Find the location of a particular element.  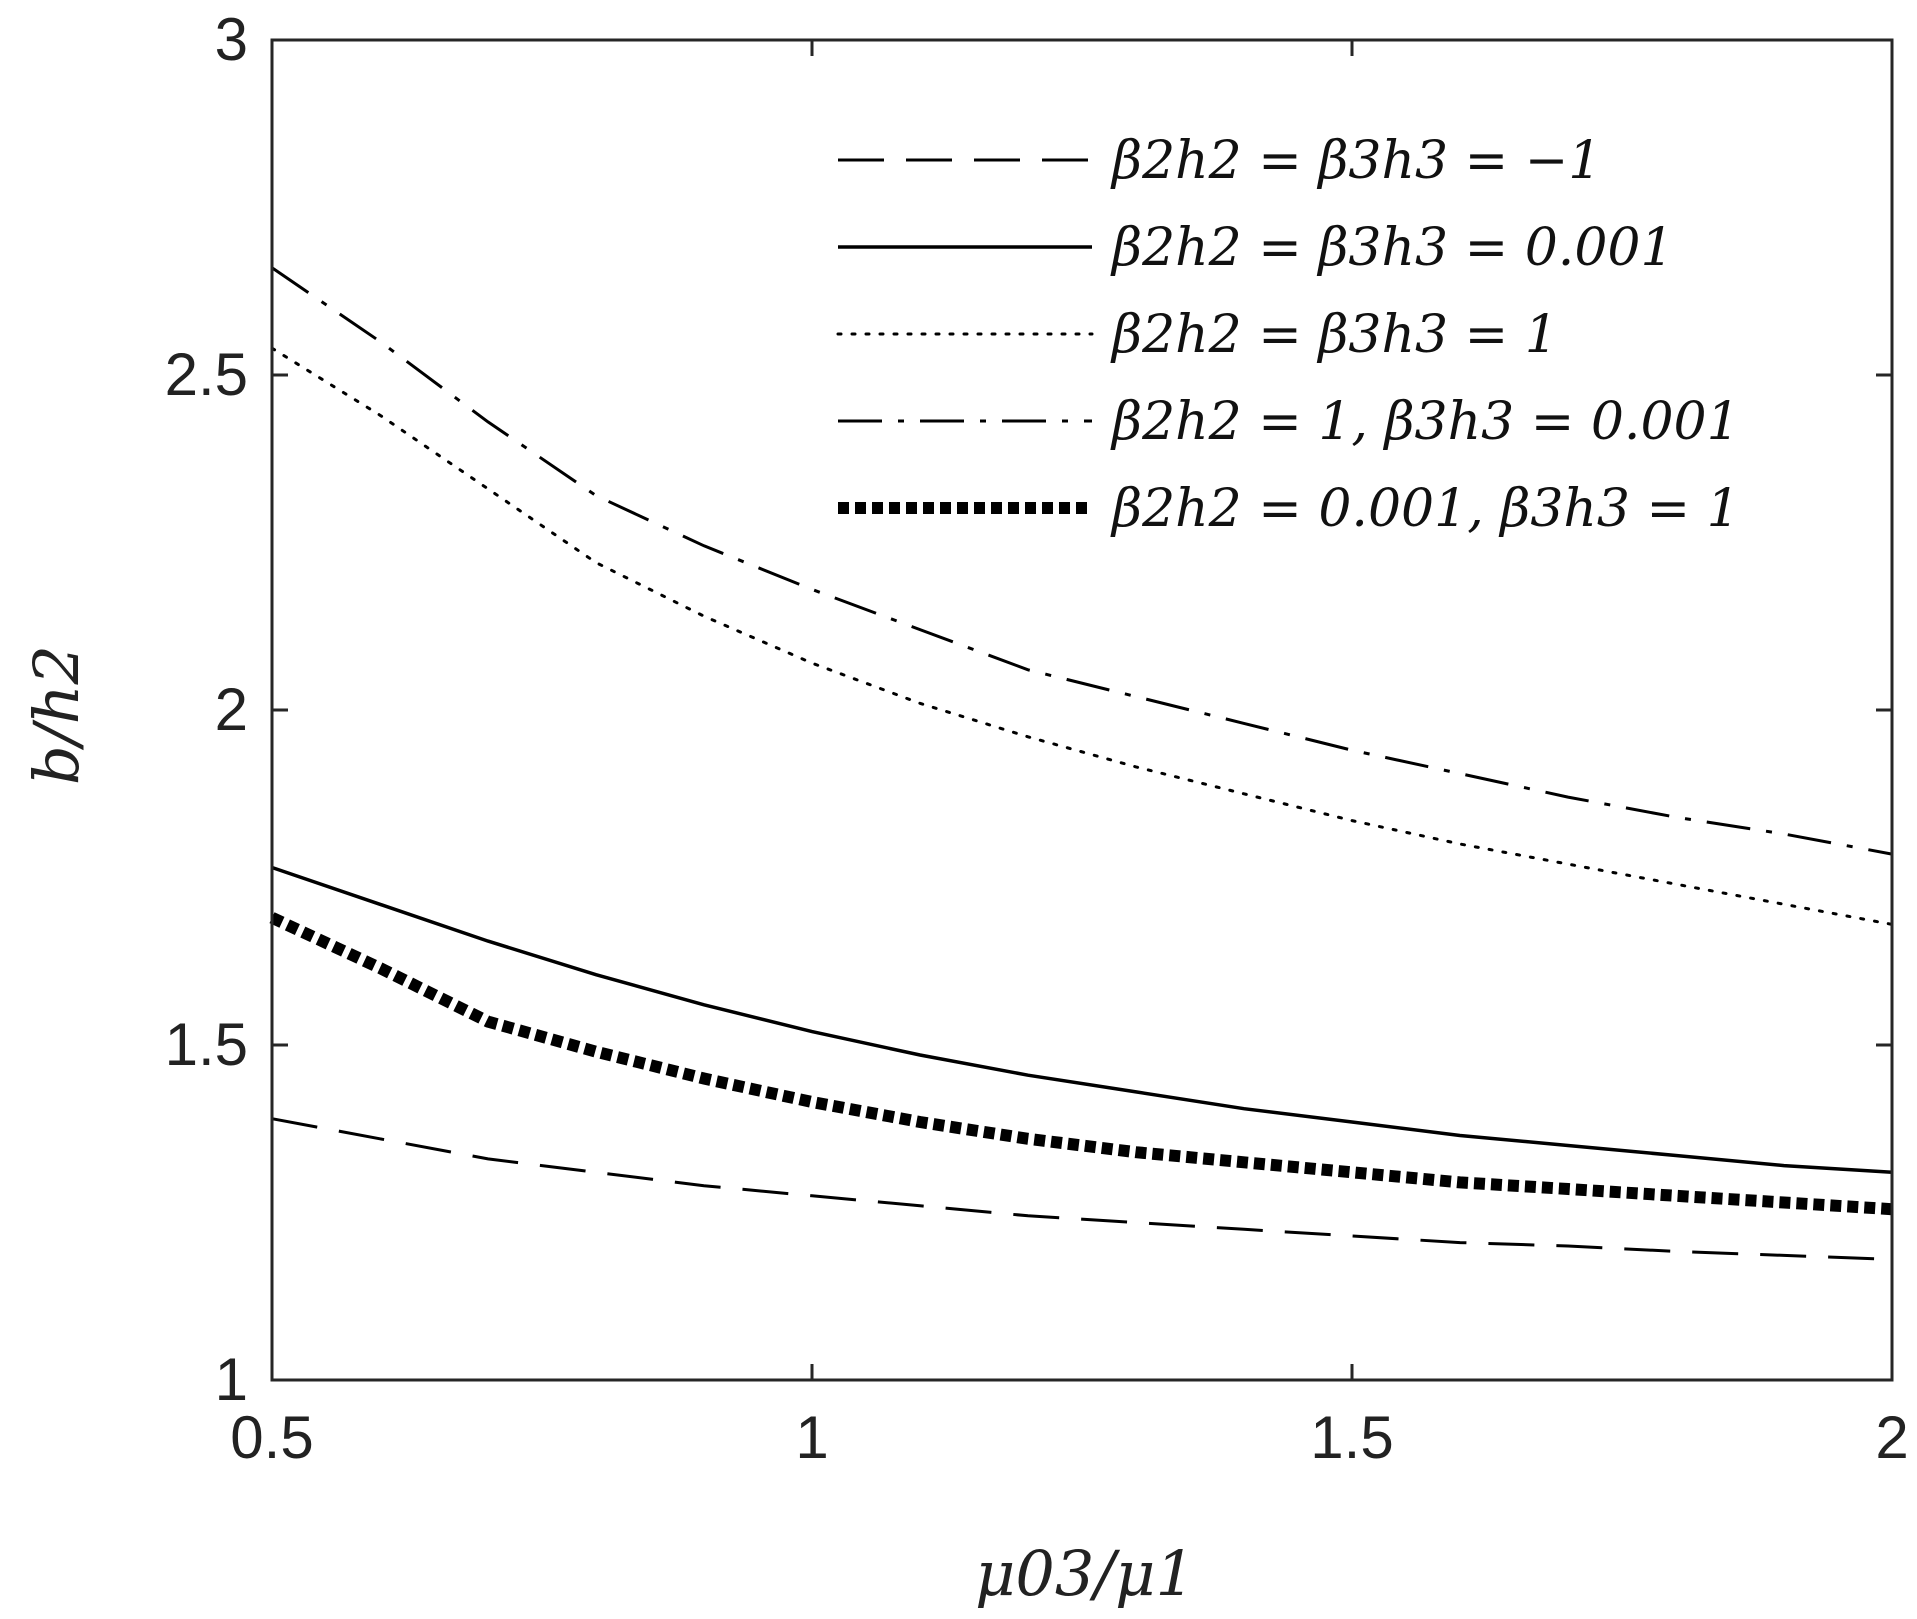

legend-label-3: β2h2 = β3h3 = 1 is located at coordinates (1334, 335).